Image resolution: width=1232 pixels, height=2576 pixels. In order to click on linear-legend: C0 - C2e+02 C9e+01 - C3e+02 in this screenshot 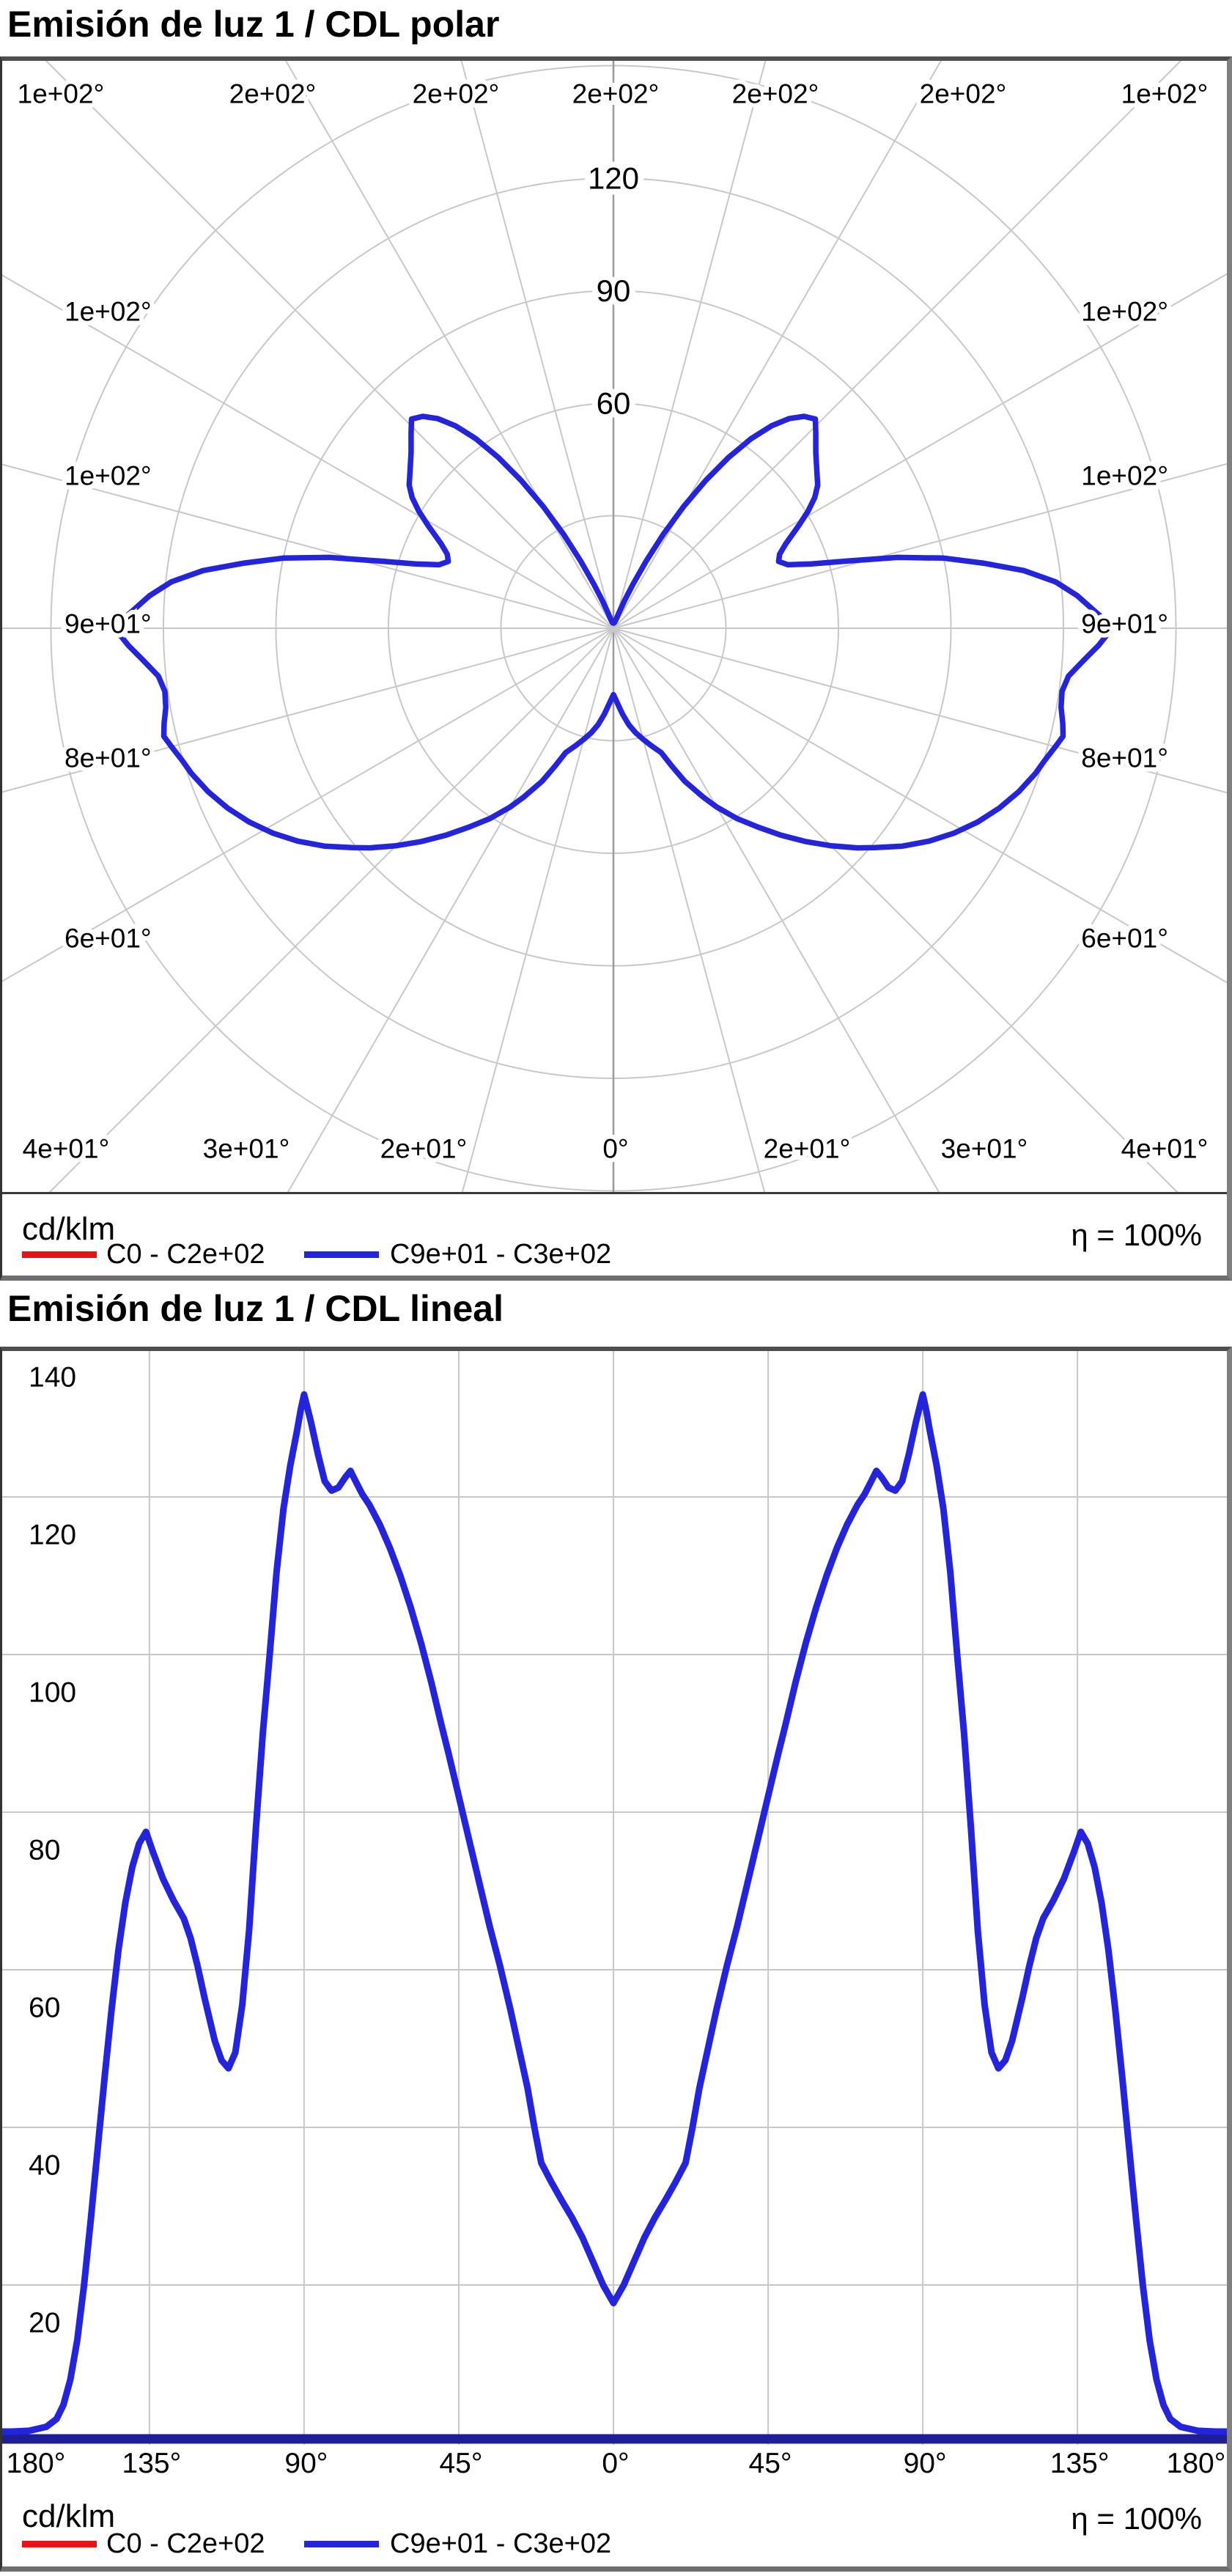, I will do `click(614, 2545)`.